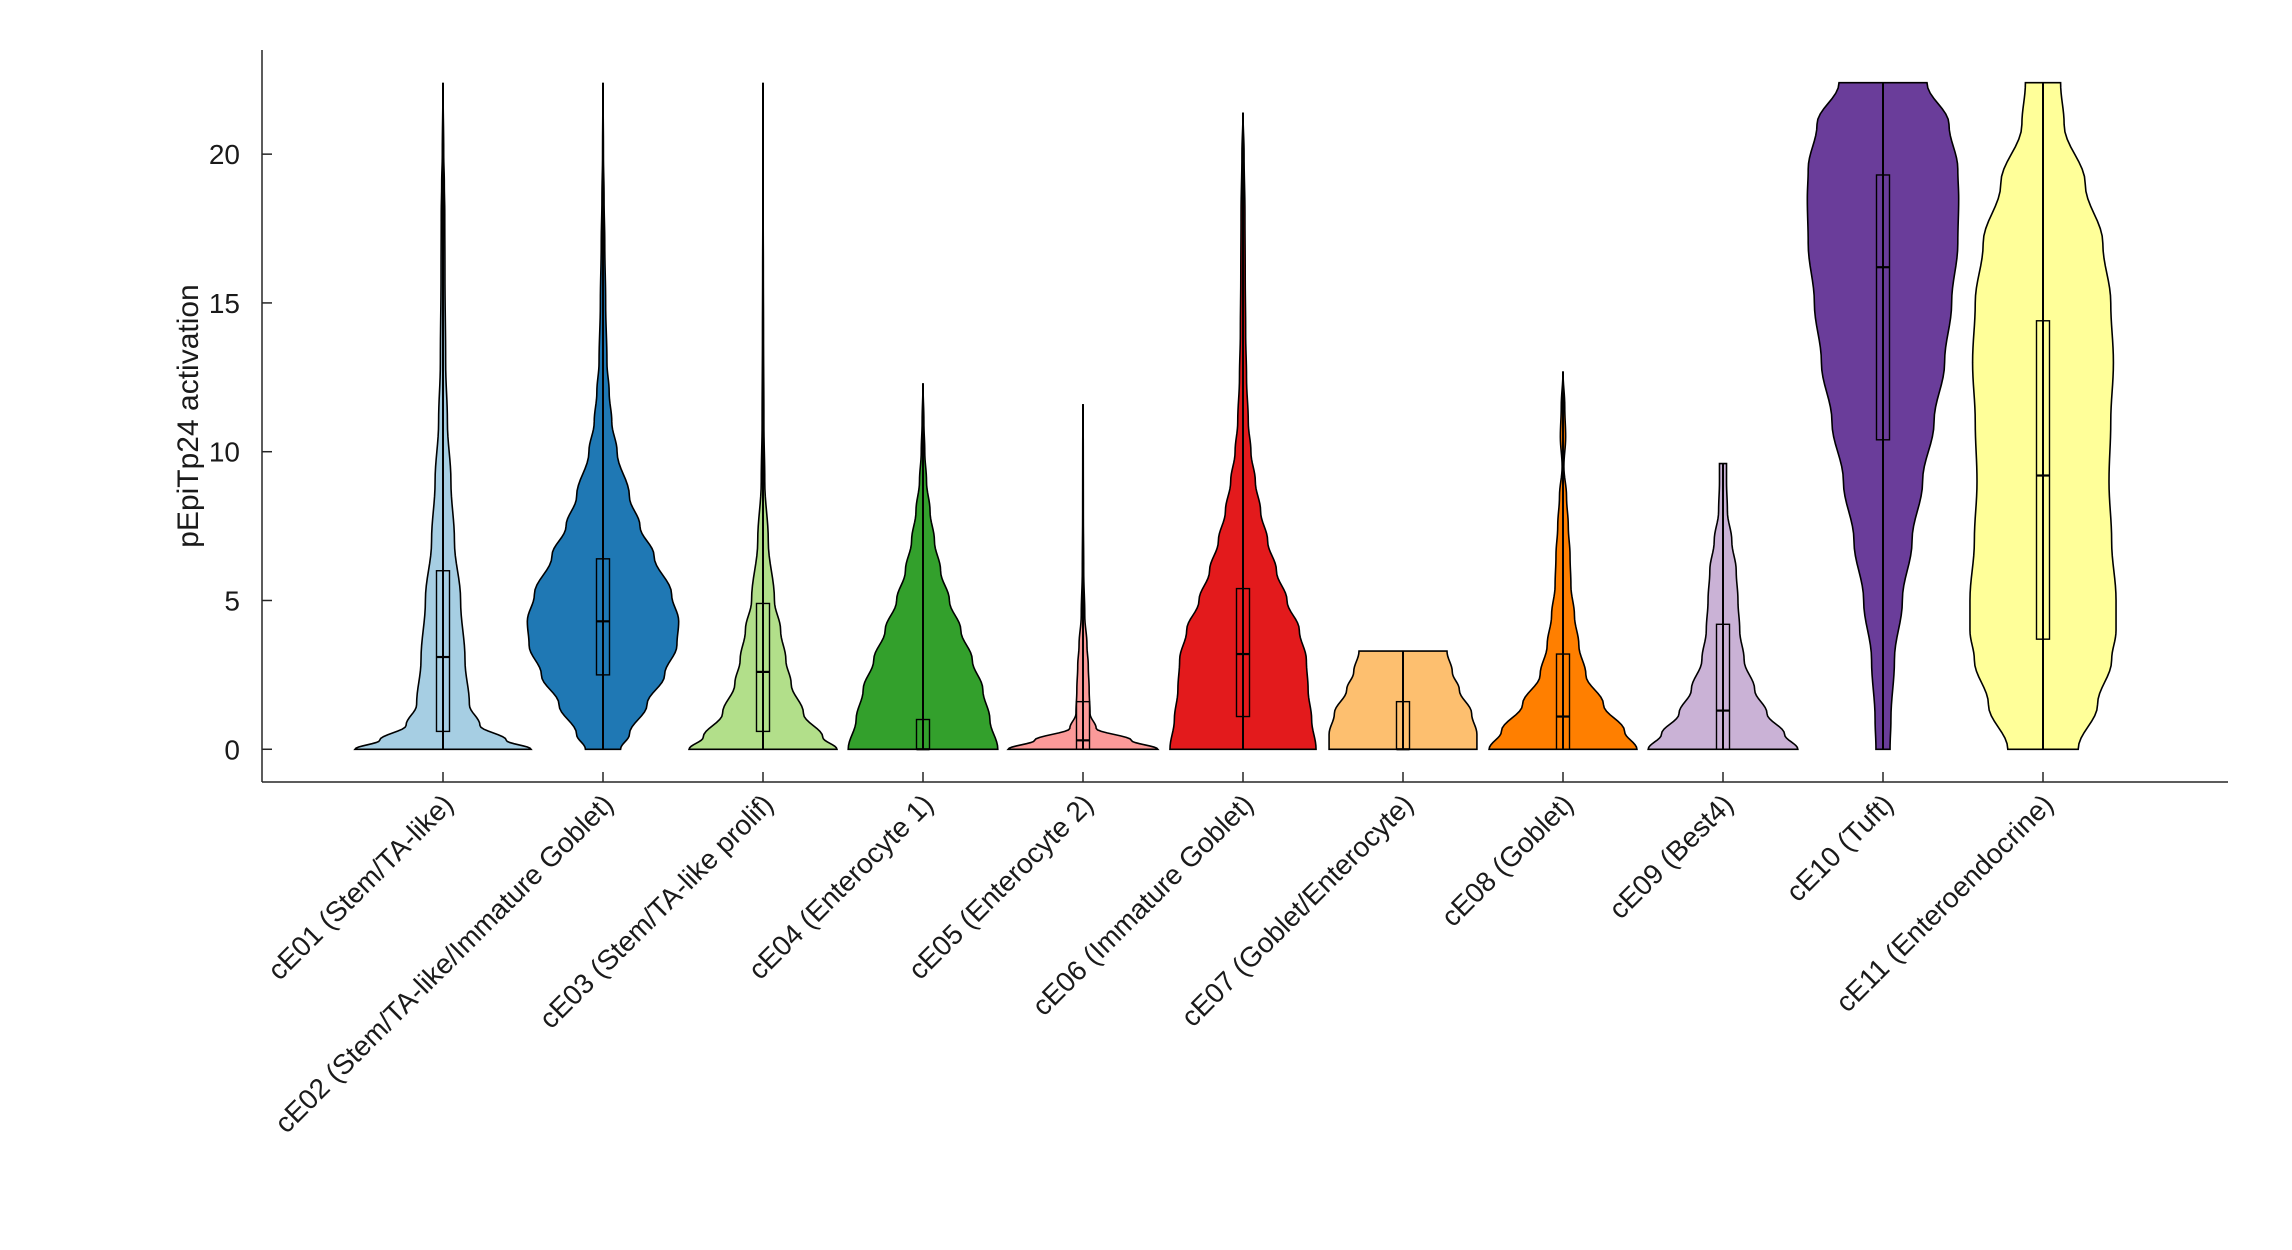 This screenshot has height=1250, width=2292. I want to click on x-category-label: cE09 (Best4), so click(1671, 856).